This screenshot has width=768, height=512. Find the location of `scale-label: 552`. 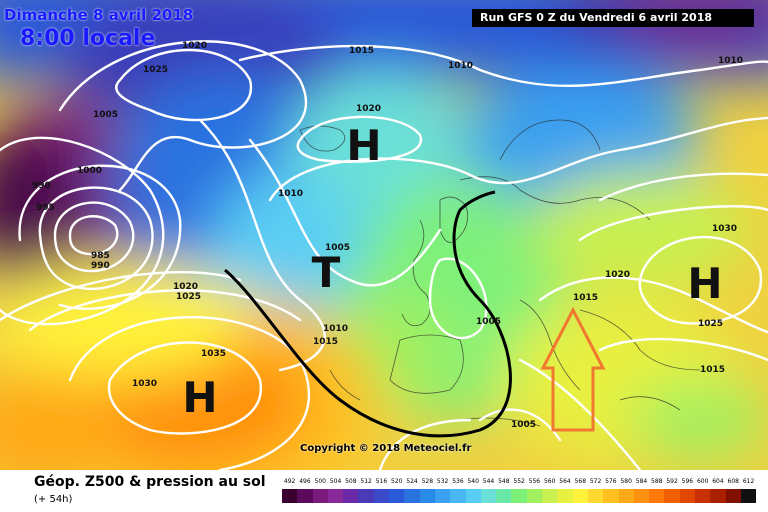

scale-label: 552 is located at coordinates (519, 481).